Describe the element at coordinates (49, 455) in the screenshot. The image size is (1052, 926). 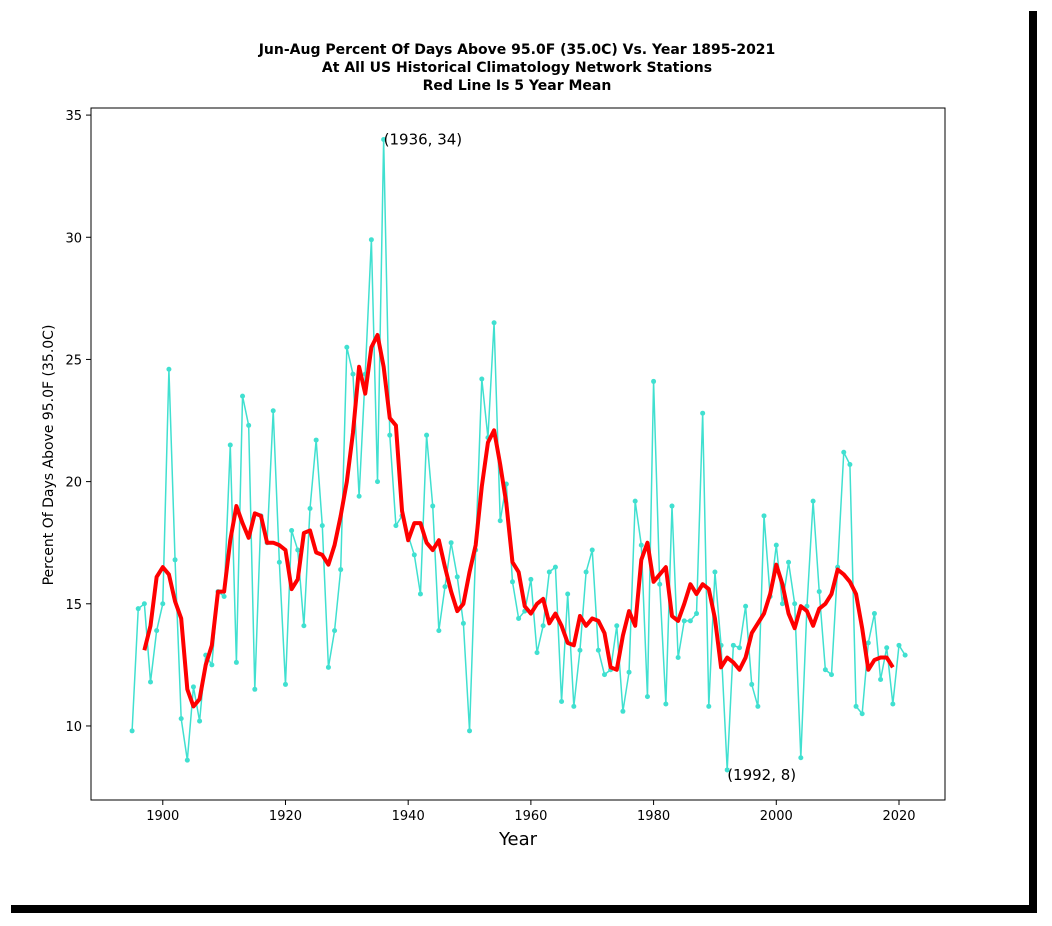
I see `y-axis-label: Percent Of Days Above 95.0F (35.0C)` at that location.